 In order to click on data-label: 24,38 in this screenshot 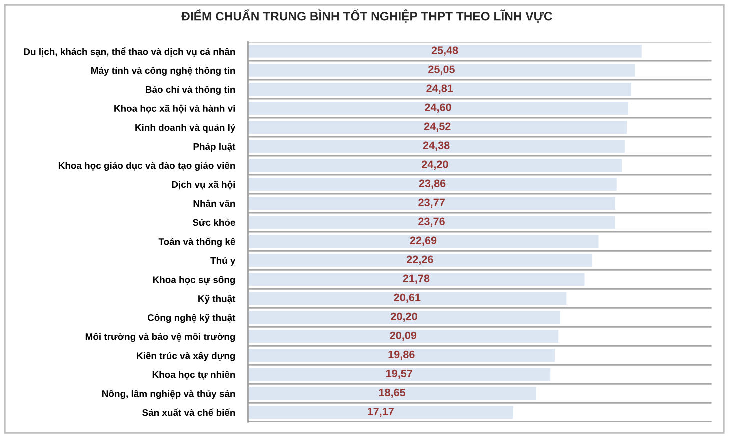, I will do `click(436, 146)`.